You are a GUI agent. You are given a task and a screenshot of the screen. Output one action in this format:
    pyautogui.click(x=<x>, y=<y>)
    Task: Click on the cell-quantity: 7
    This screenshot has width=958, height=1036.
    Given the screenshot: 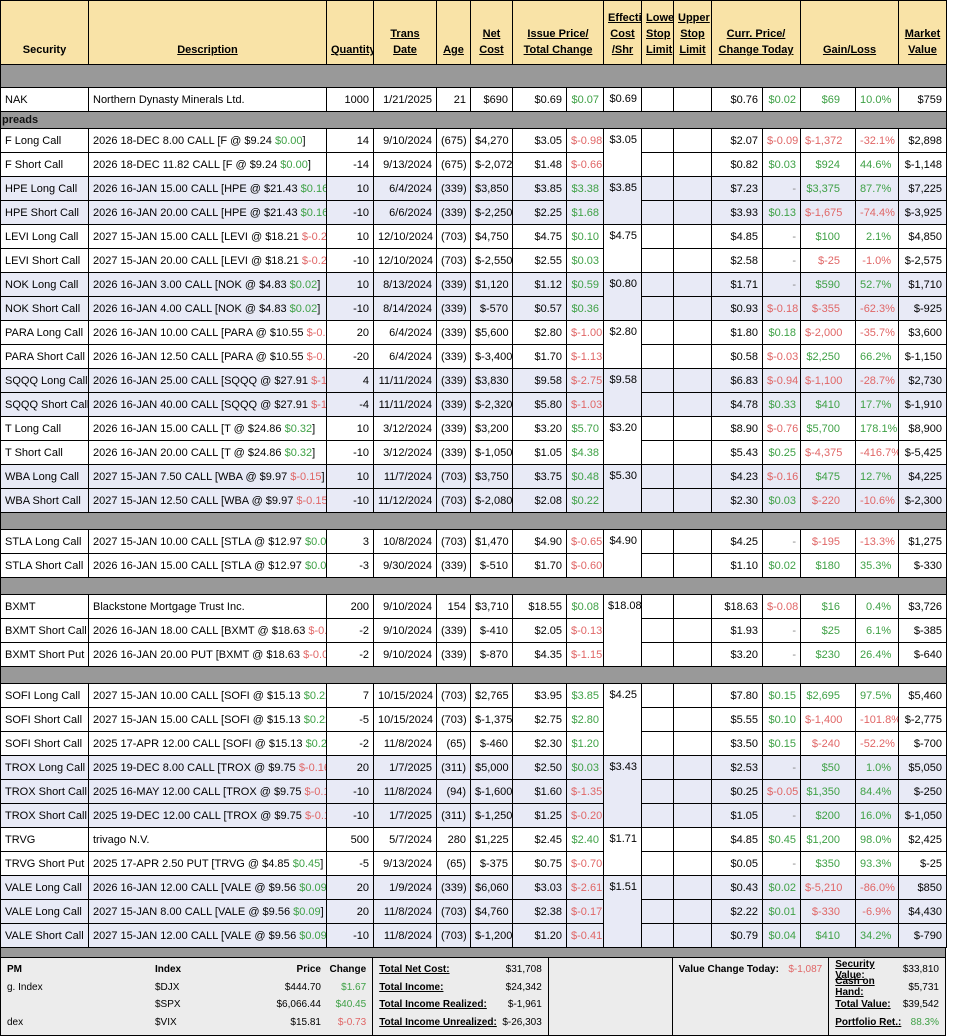 What is the action you would take?
    pyautogui.click(x=350, y=695)
    